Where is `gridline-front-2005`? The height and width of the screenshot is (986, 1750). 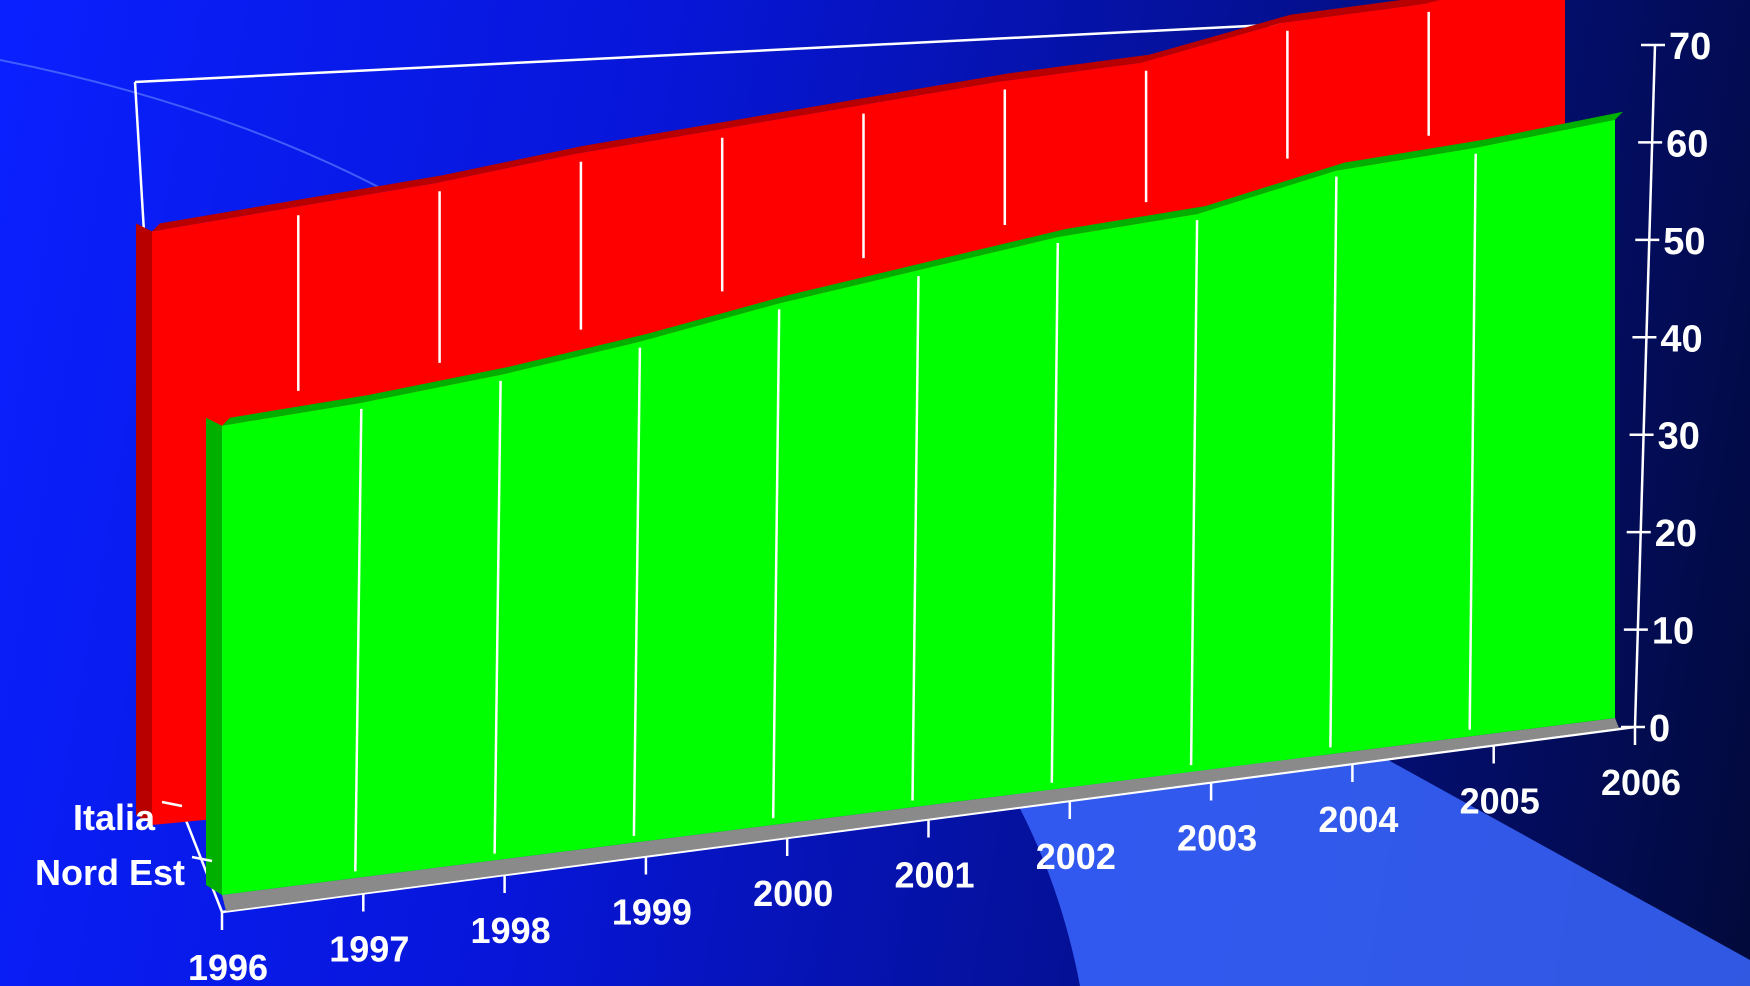
gridline-front-2005 is located at coordinates (1472, 441).